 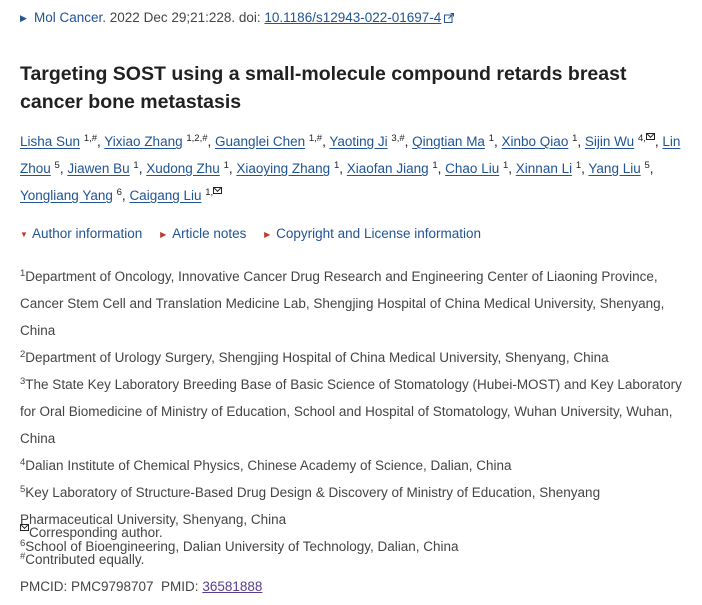 What do you see at coordinates (544, 168) in the screenshot?
I see `author-link: Xinnan Li` at bounding box center [544, 168].